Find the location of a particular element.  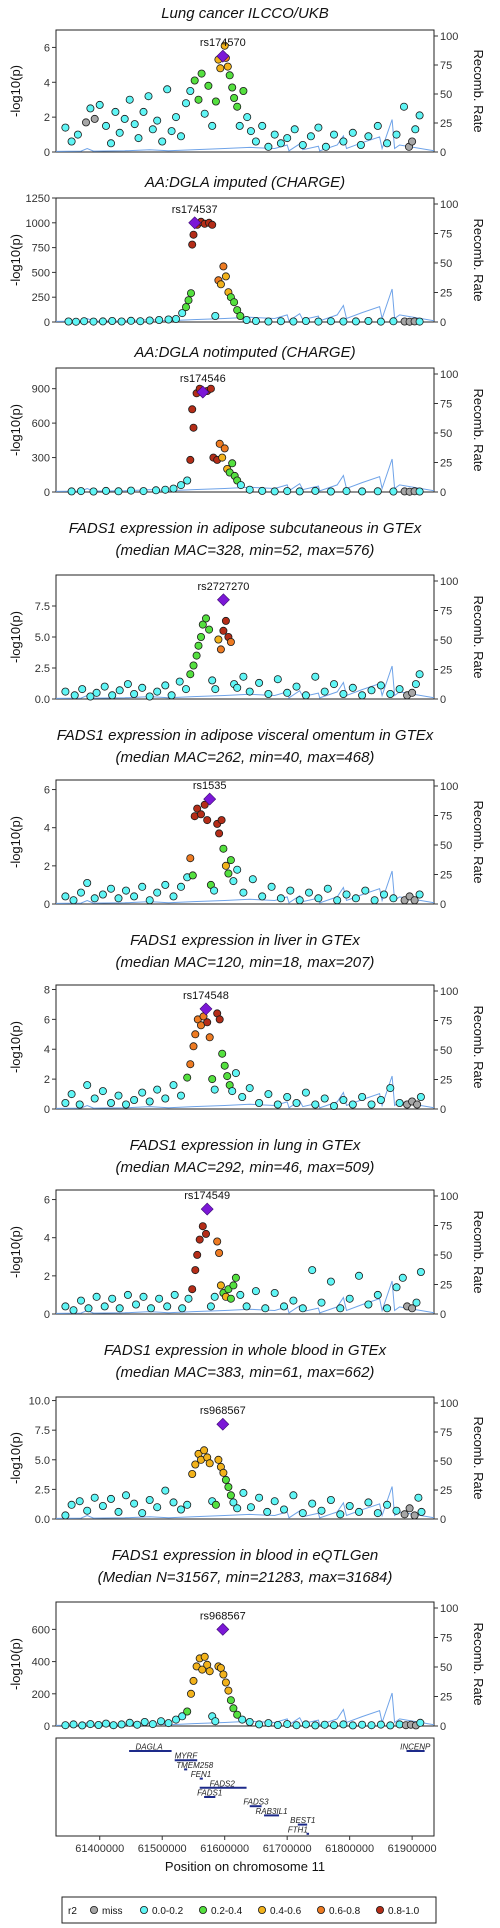

right-tick-label: 0 is located at coordinates (443, 1315).